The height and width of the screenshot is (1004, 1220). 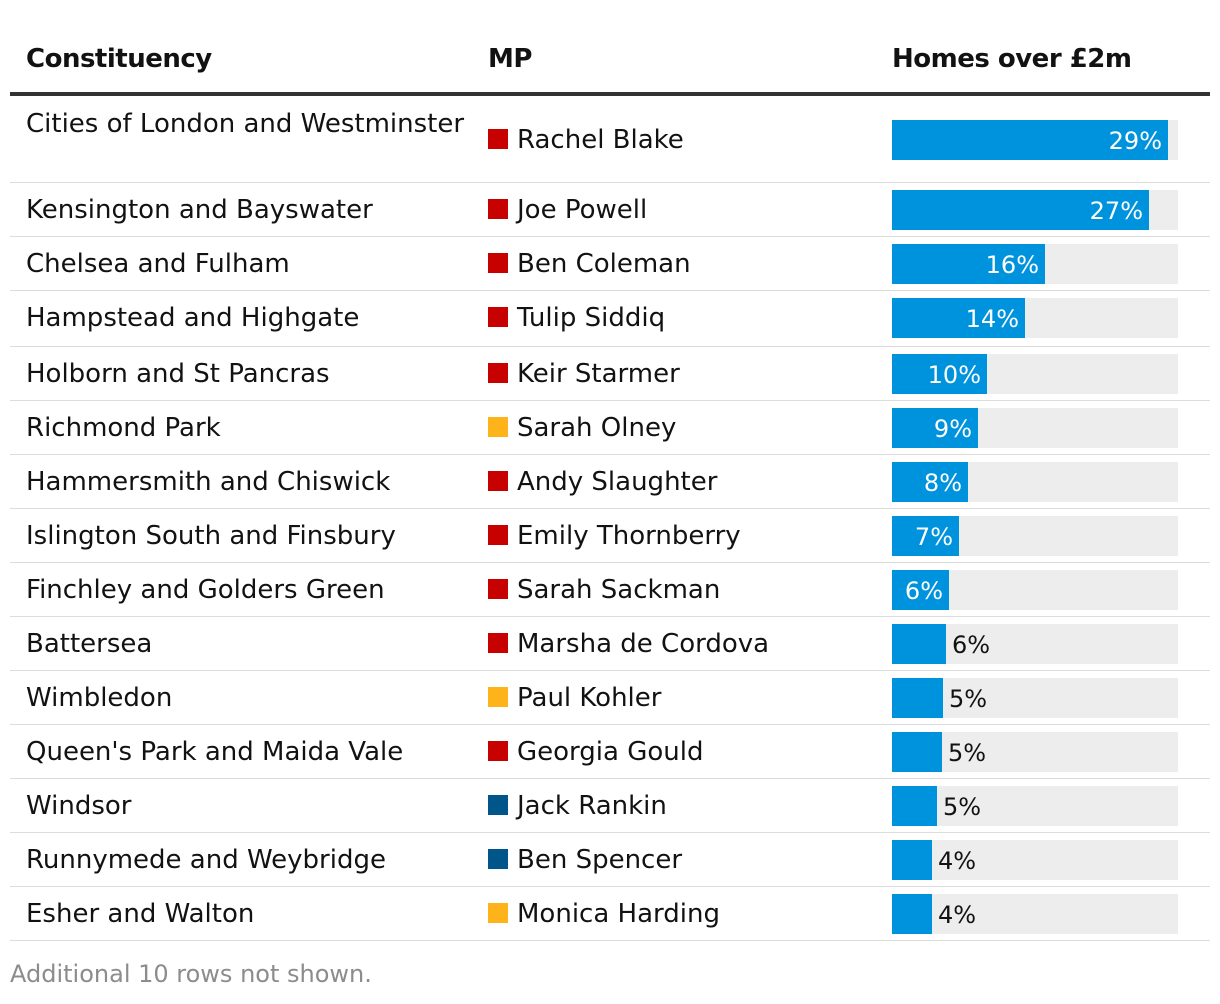 I want to click on table-row: Richmond Park Sarah Olney 9%, so click(x=610, y=428).